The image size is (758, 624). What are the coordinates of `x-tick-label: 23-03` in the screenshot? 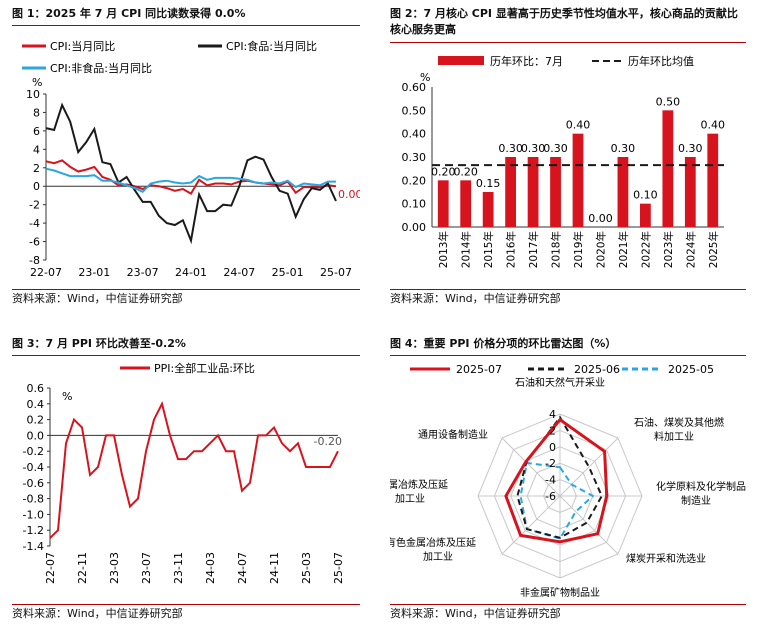 It's located at (114, 568).